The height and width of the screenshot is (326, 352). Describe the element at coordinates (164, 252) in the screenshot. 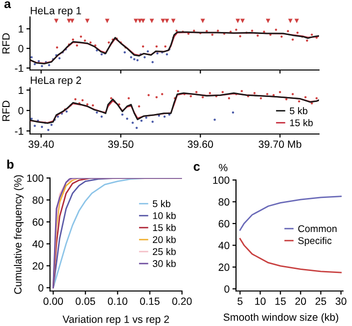

I see `legend-label: 25 kb` at that location.